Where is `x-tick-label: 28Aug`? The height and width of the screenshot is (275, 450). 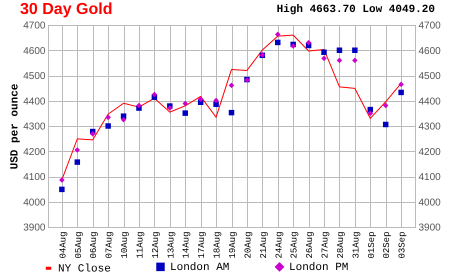 x-tick-label: 28Aug is located at coordinates (341, 245).